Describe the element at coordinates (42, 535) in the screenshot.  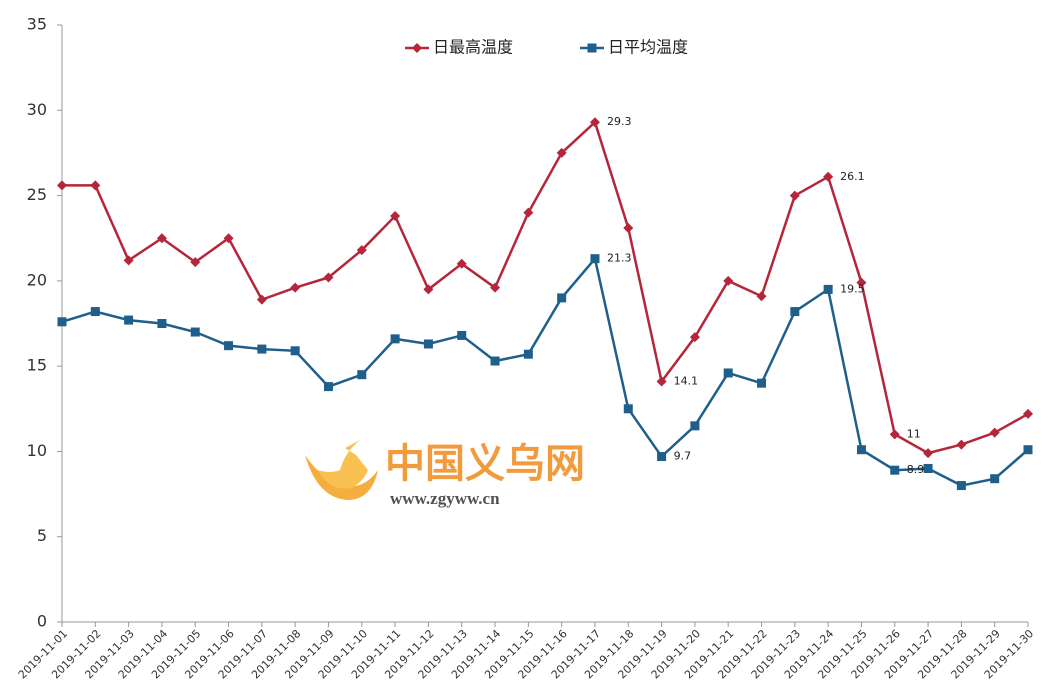
I see `y-tick-label: 5` at that location.